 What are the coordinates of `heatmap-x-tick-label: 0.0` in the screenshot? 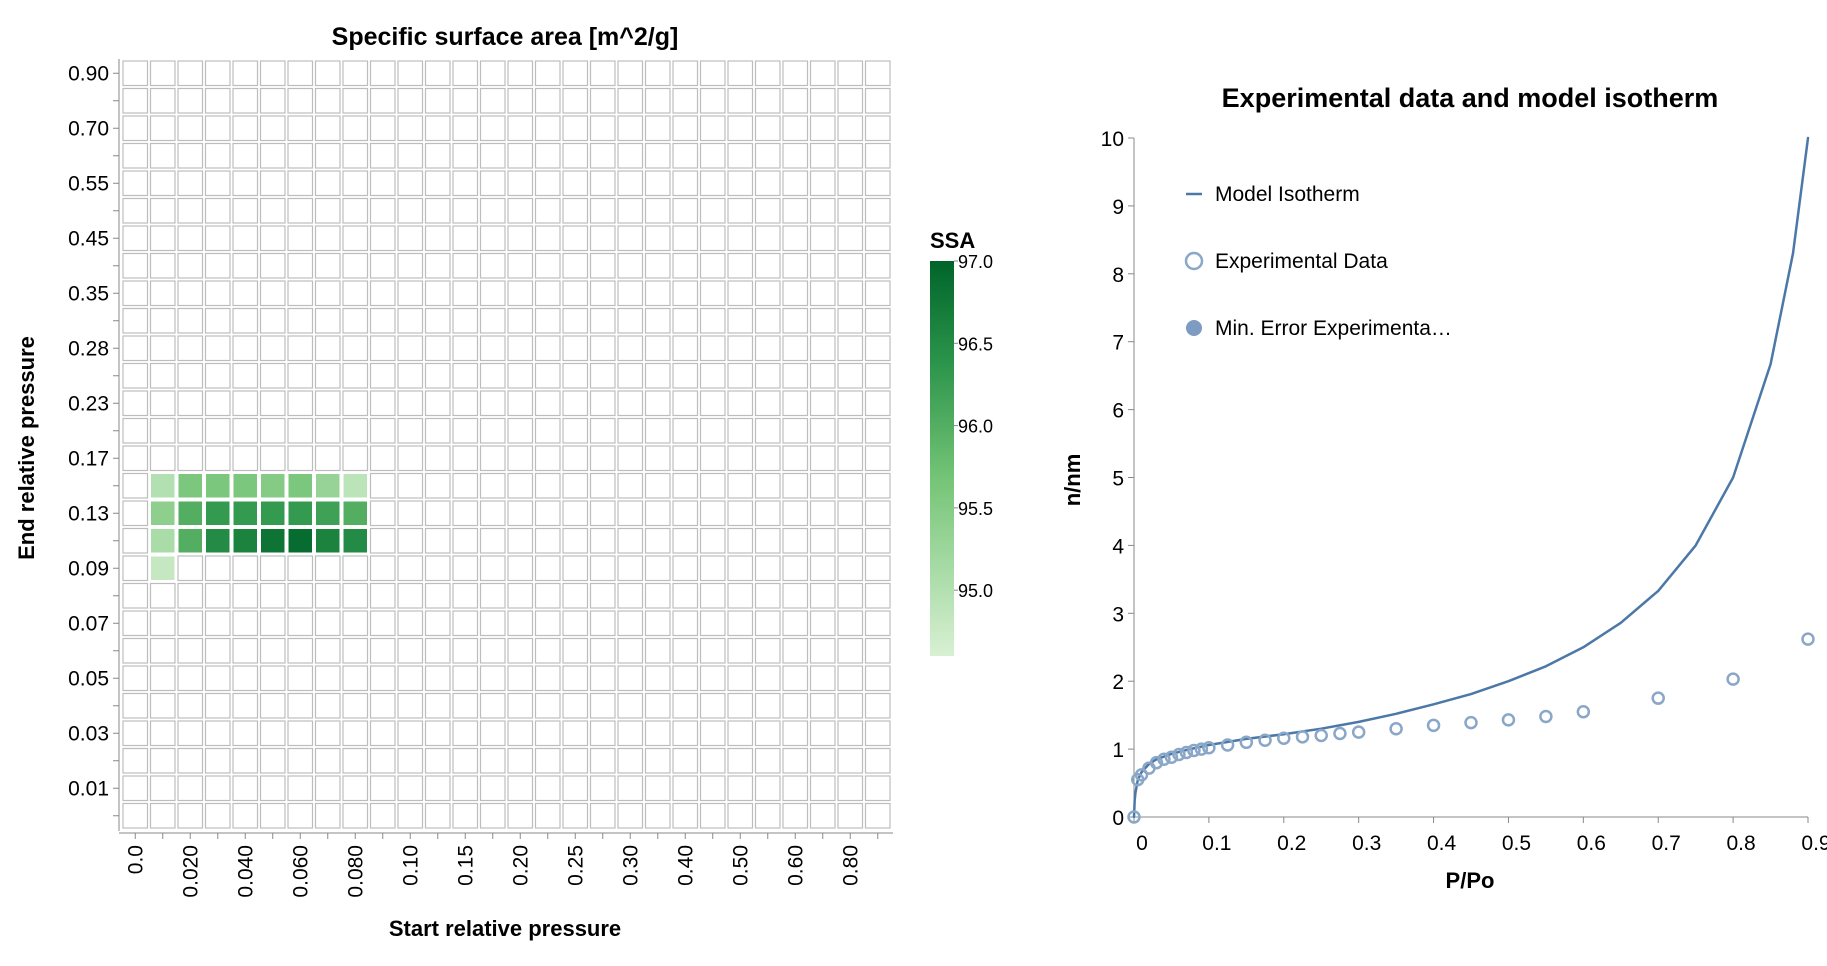 It's located at (135, 859).